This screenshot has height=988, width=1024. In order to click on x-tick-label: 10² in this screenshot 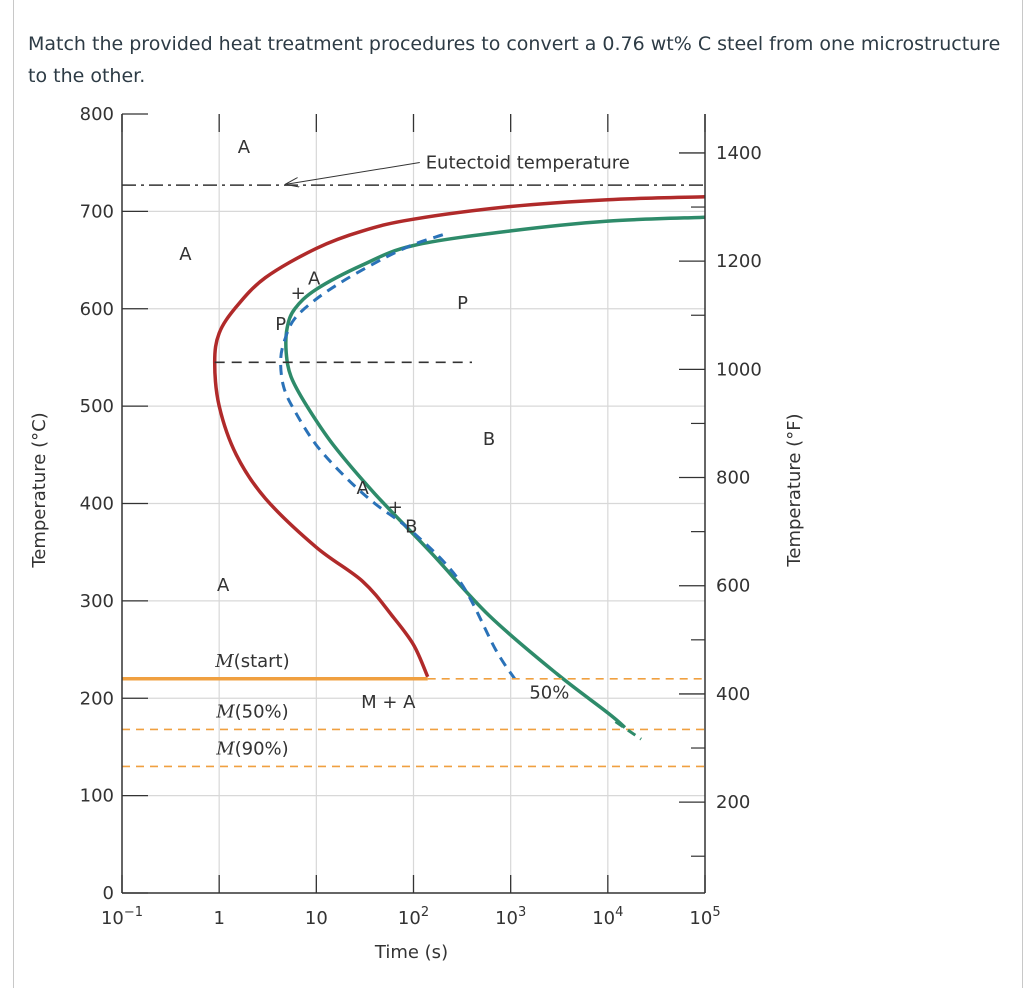, I will do `click(413, 917)`.